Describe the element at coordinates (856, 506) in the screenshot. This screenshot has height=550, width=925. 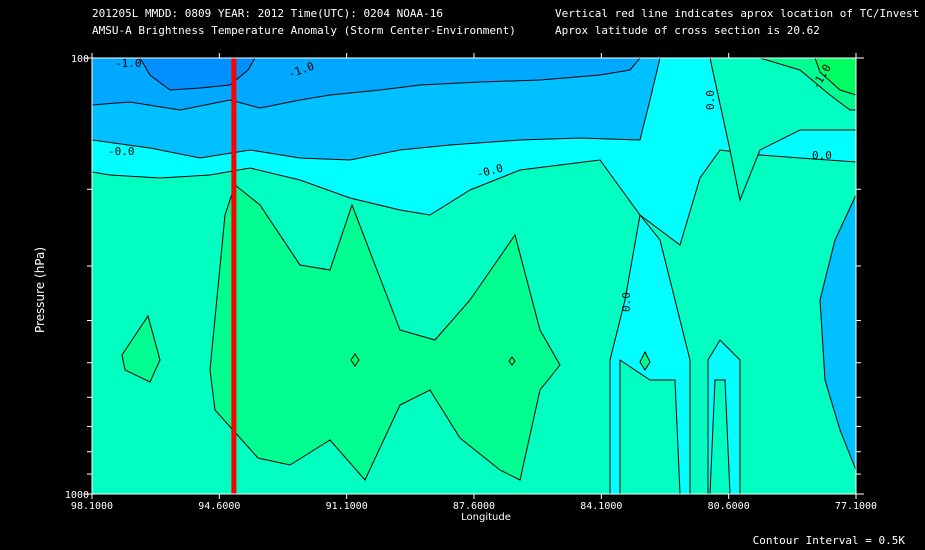
I see `x-tick-label: 77.1000` at that location.